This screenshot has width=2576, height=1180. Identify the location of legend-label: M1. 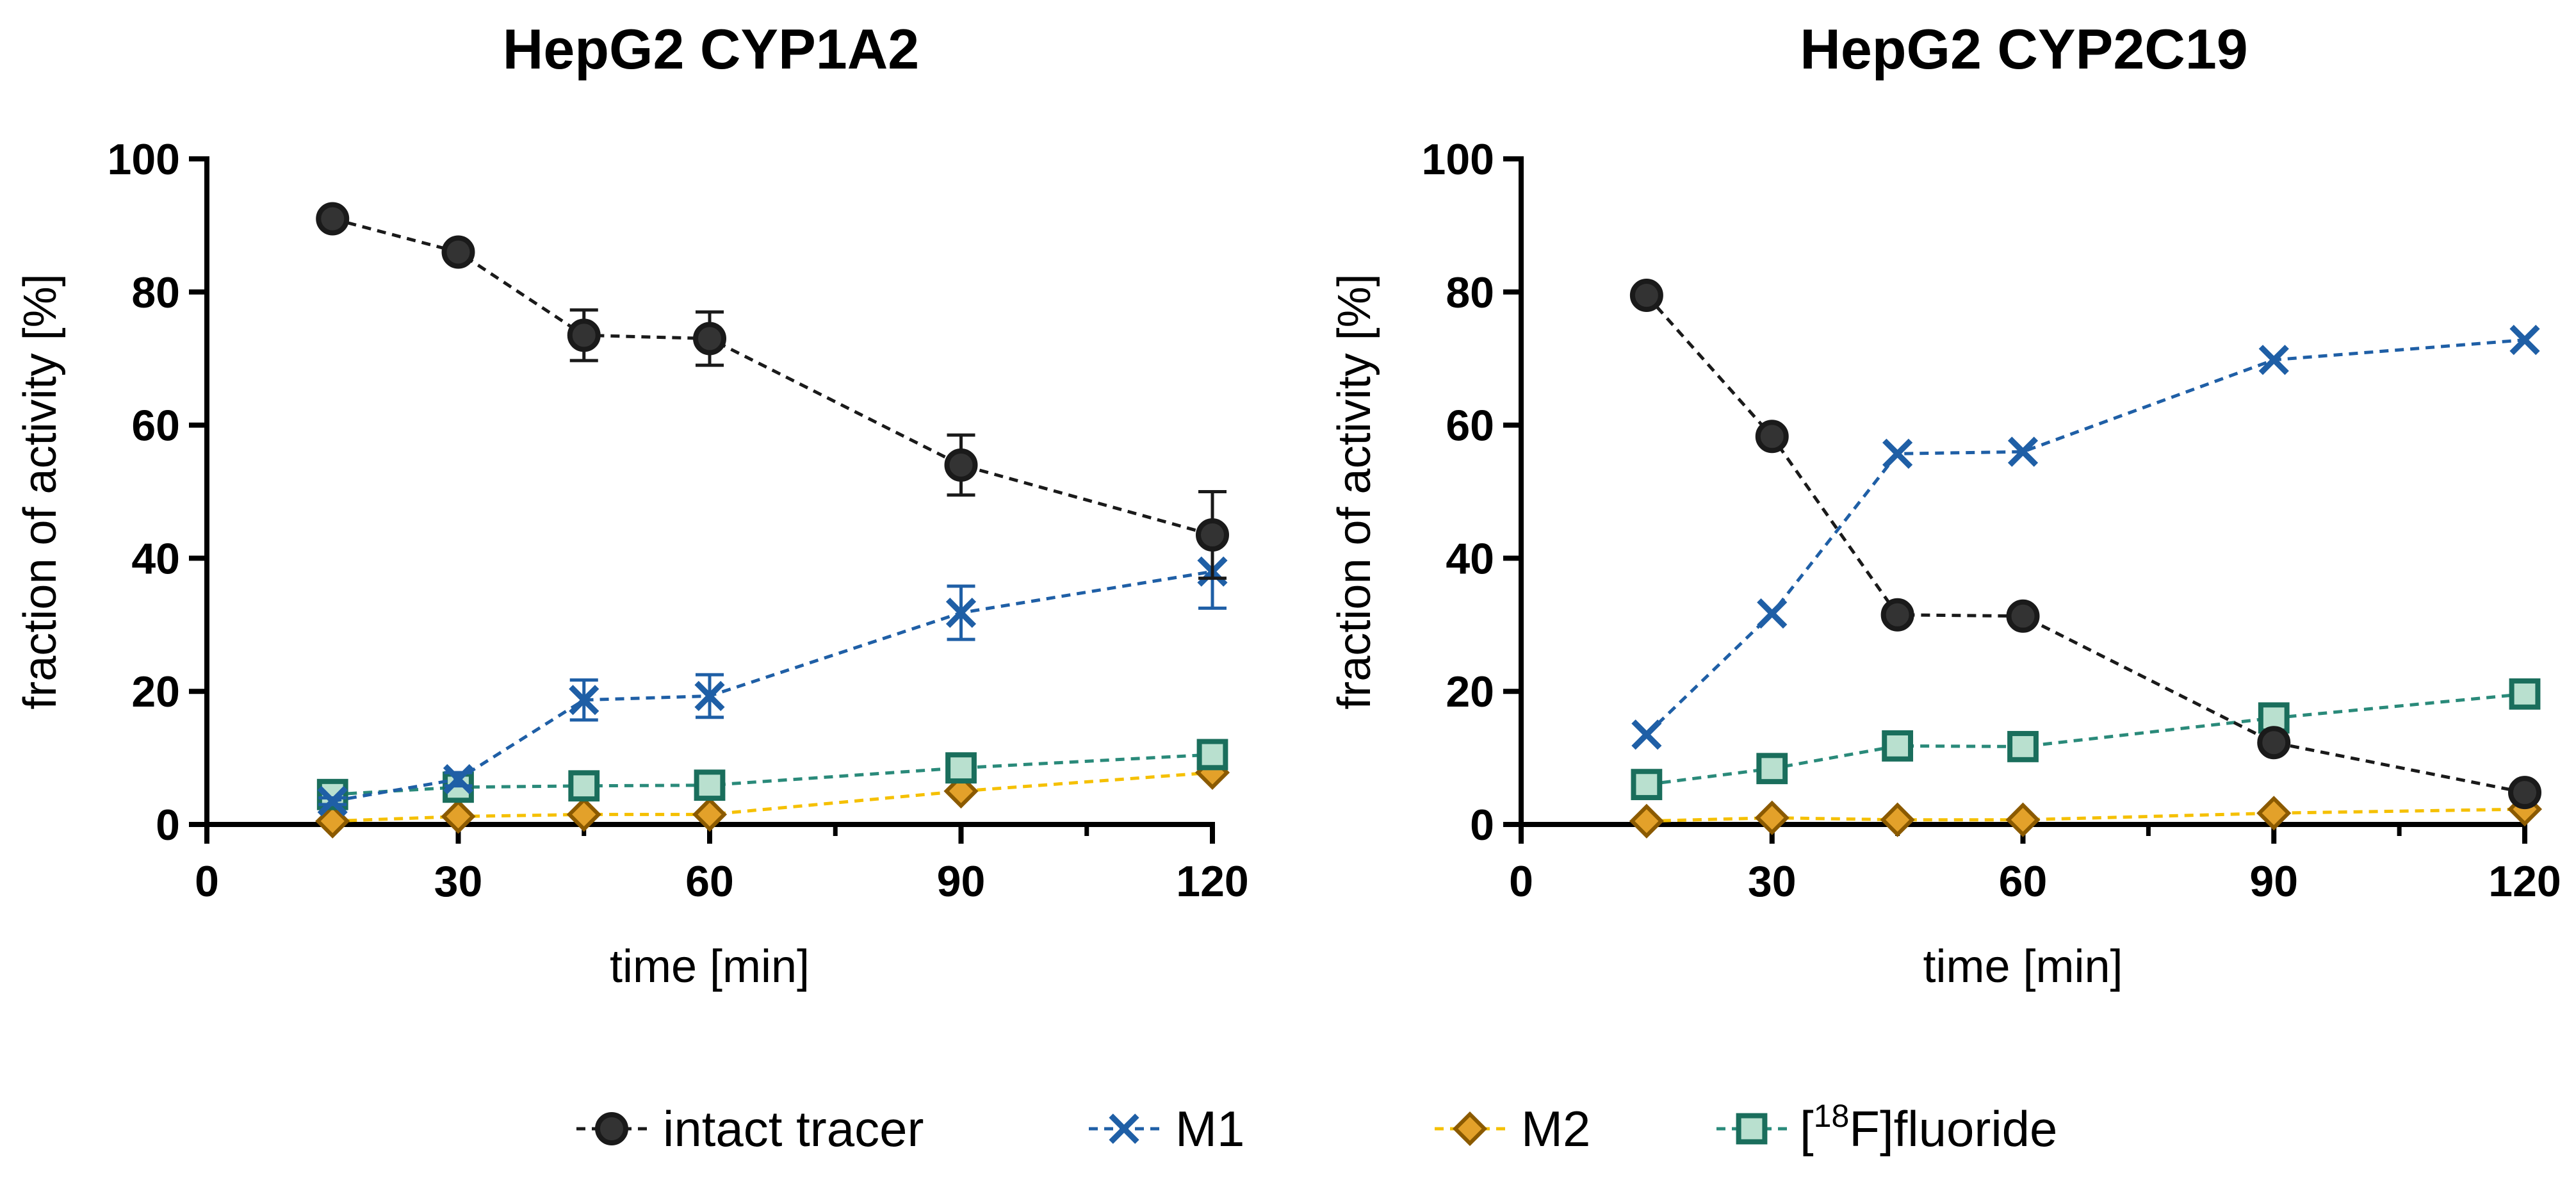
(1209, 1129).